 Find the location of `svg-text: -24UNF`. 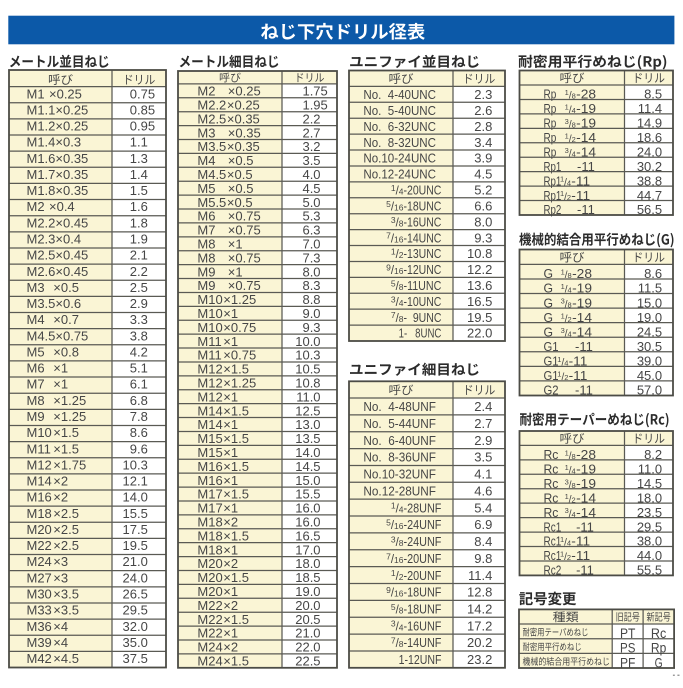

svg-text: -24UNF is located at coordinates (423, 541).